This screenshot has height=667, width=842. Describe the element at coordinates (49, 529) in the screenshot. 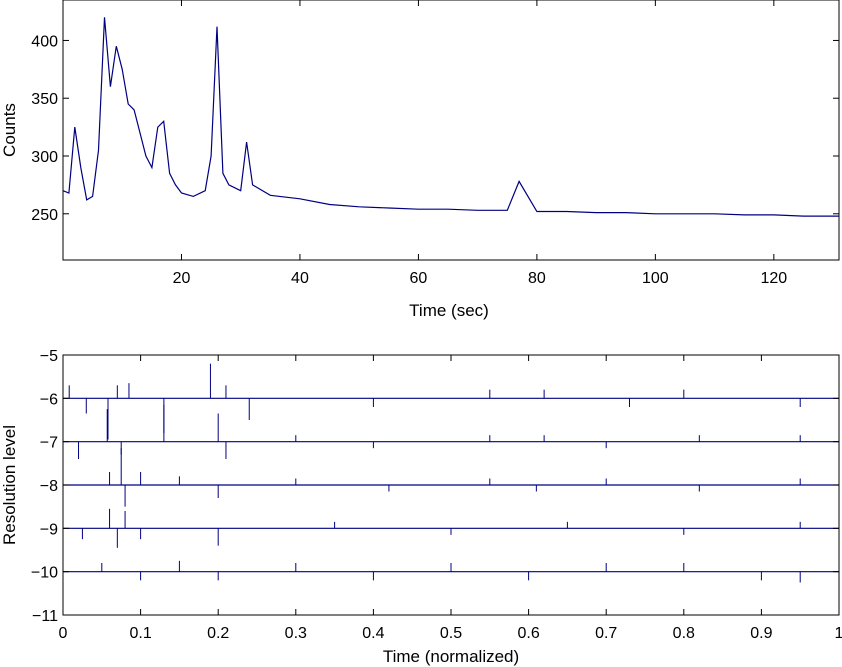

I see `y-tick-label: −9` at that location.